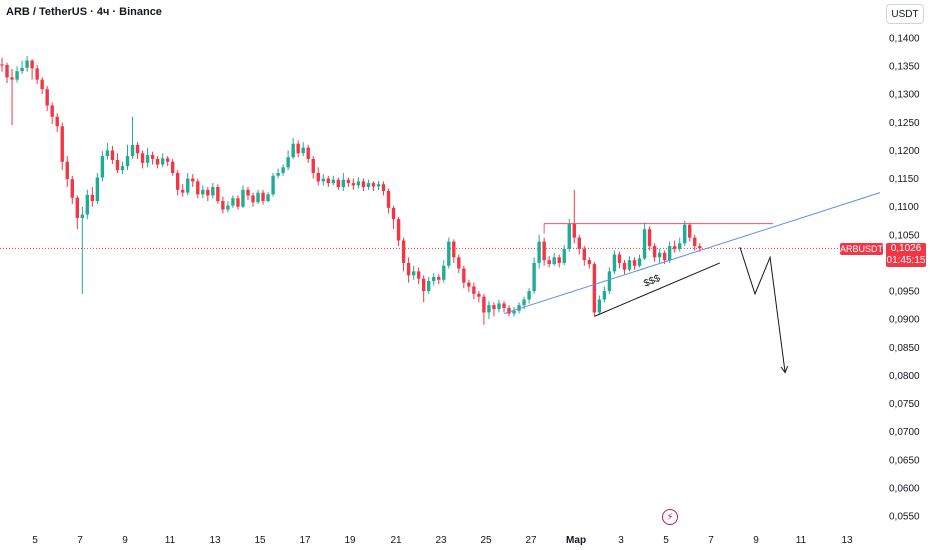 This screenshot has height=550, width=932. Describe the element at coordinates (904, 348) in the screenshot. I see `y-tick-label: 0,0850` at that location.